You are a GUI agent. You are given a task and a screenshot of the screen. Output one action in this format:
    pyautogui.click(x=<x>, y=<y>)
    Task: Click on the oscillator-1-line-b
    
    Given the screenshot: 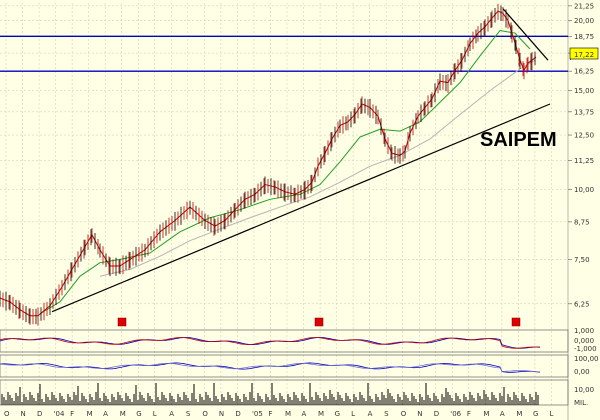 What is the action you would take?
    pyautogui.click(x=270, y=343)
    